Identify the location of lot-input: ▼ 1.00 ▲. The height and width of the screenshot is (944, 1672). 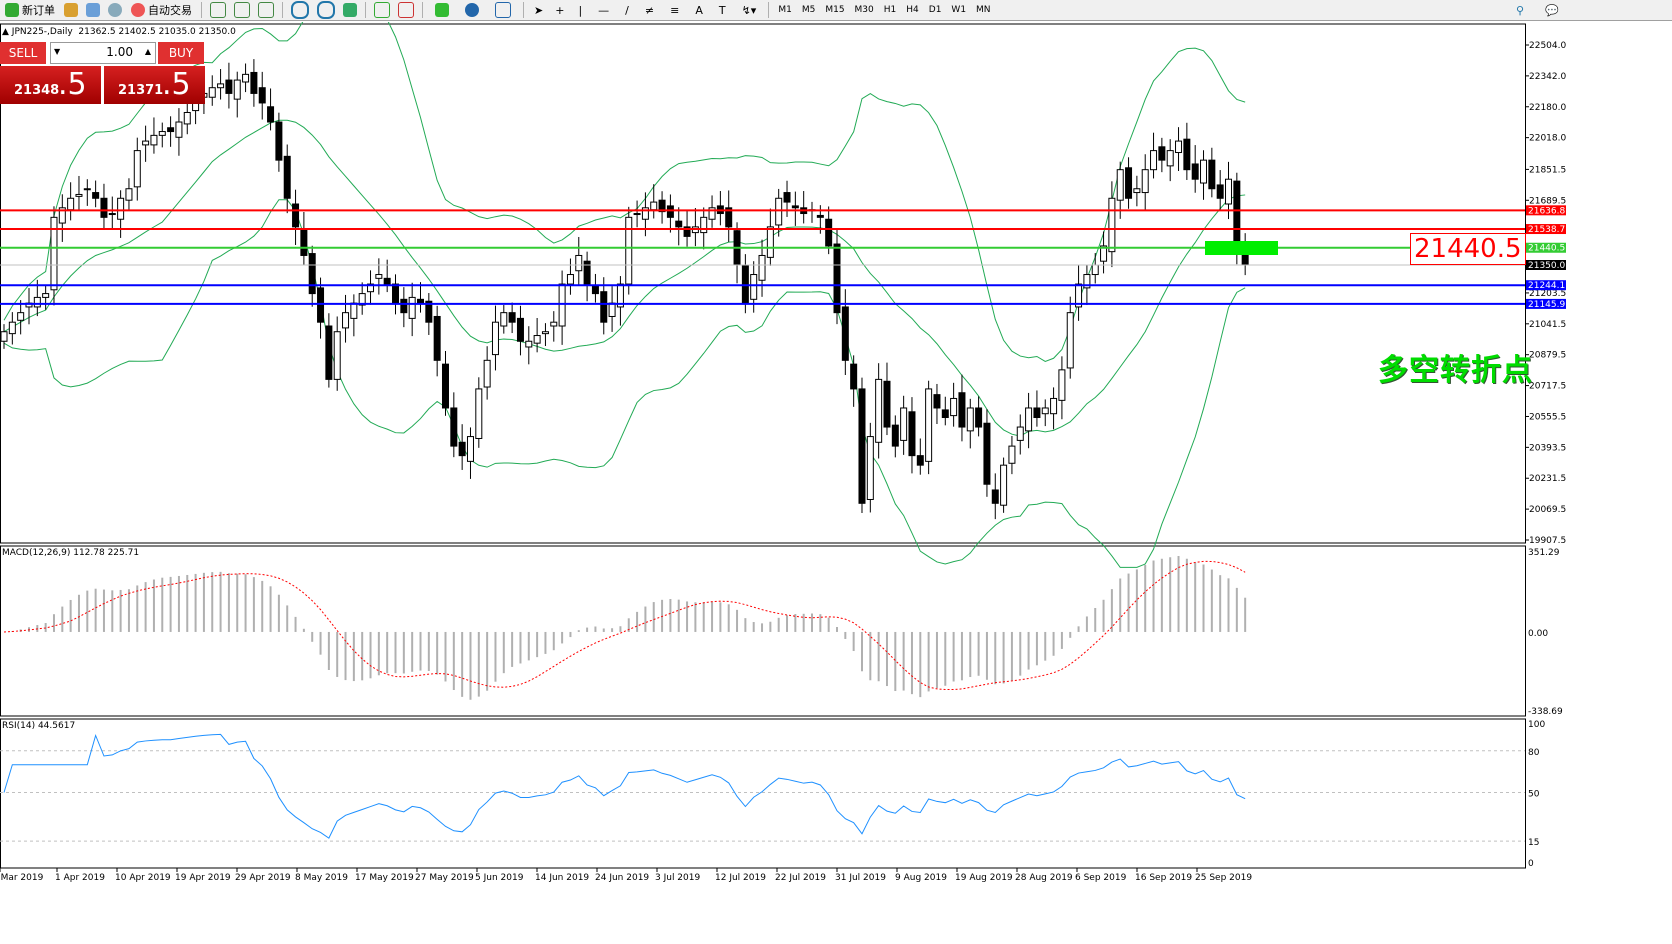
(103, 53).